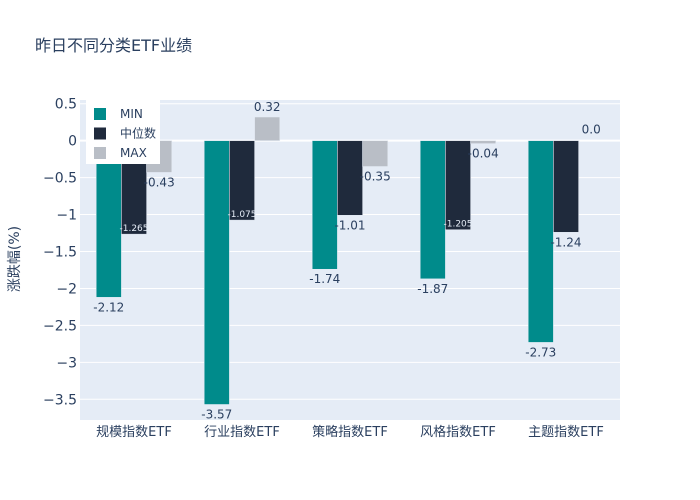 The image size is (700, 500). What do you see at coordinates (349, 225) in the screenshot?
I see `data-label: -1.01` at bounding box center [349, 225].